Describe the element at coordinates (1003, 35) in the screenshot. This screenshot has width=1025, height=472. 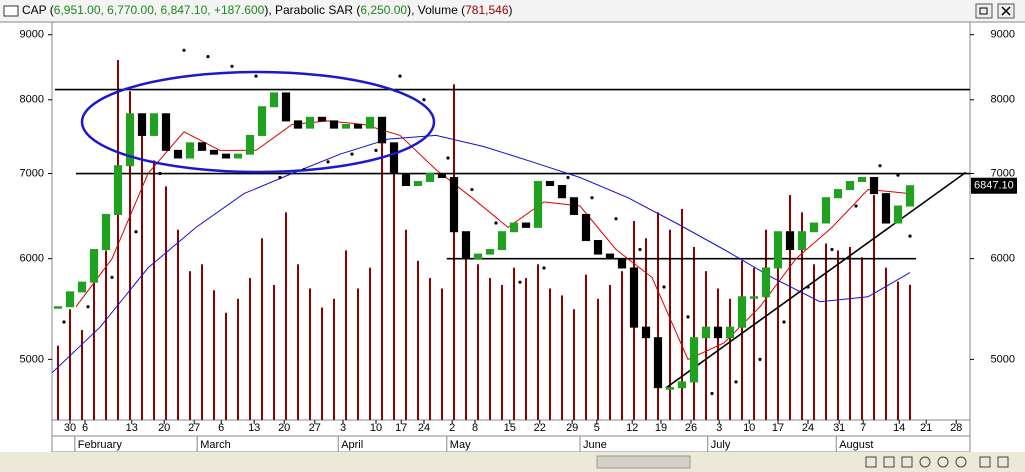
I see `y2-tick-label: 9000` at that location.